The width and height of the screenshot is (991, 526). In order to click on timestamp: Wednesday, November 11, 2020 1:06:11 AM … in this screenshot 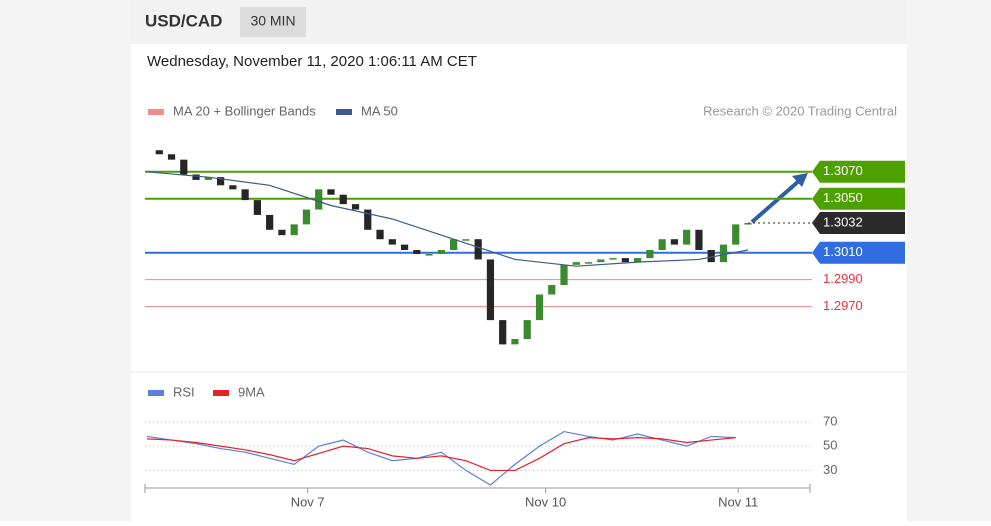, I will do `click(312, 61)`.